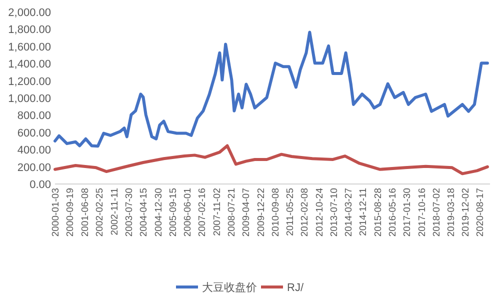 The height and width of the screenshot is (300, 500). I want to click on y-tick-label: 600.00, so click(34, 133).